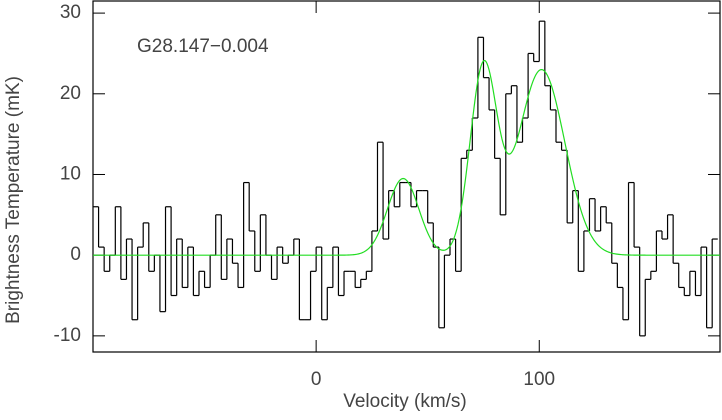 The image size is (722, 420). What do you see at coordinates (70, 93) in the screenshot?
I see `y-tick-label: 20` at bounding box center [70, 93].